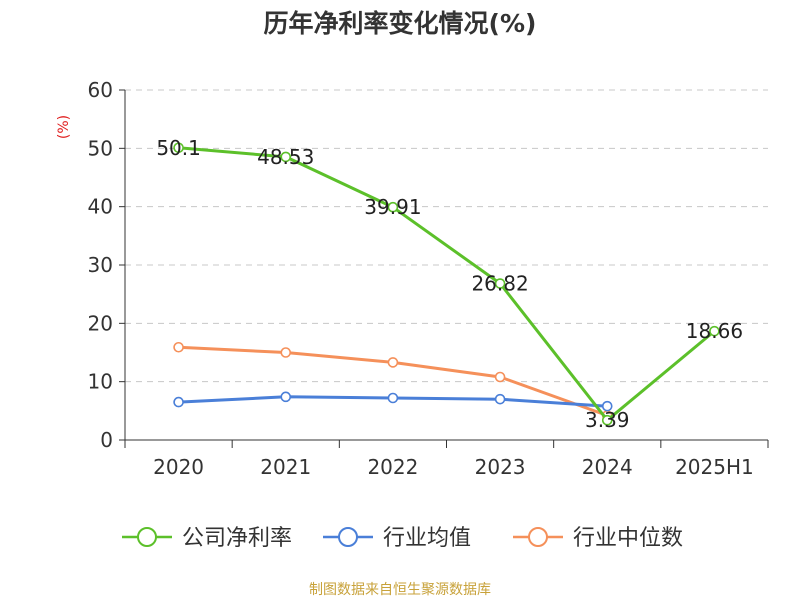 The height and width of the screenshot is (600, 800). What do you see at coordinates (714, 467) in the screenshot?
I see `x-tick-label-2025H1: 2025H1` at bounding box center [714, 467].